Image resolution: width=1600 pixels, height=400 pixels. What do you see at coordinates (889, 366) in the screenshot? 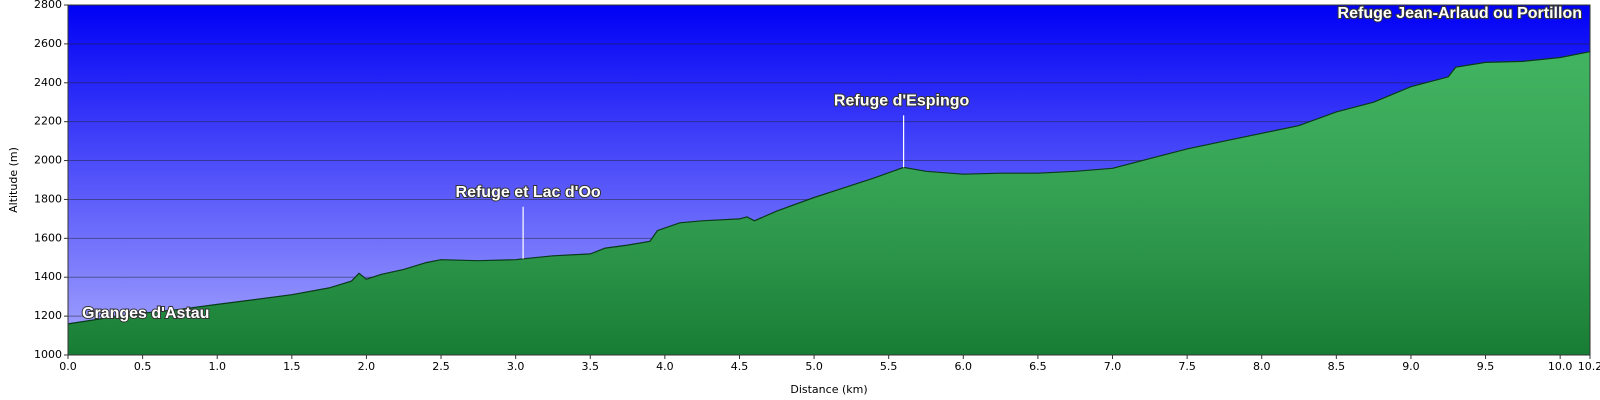
I see `x-tick-label: 5.5` at bounding box center [889, 366].